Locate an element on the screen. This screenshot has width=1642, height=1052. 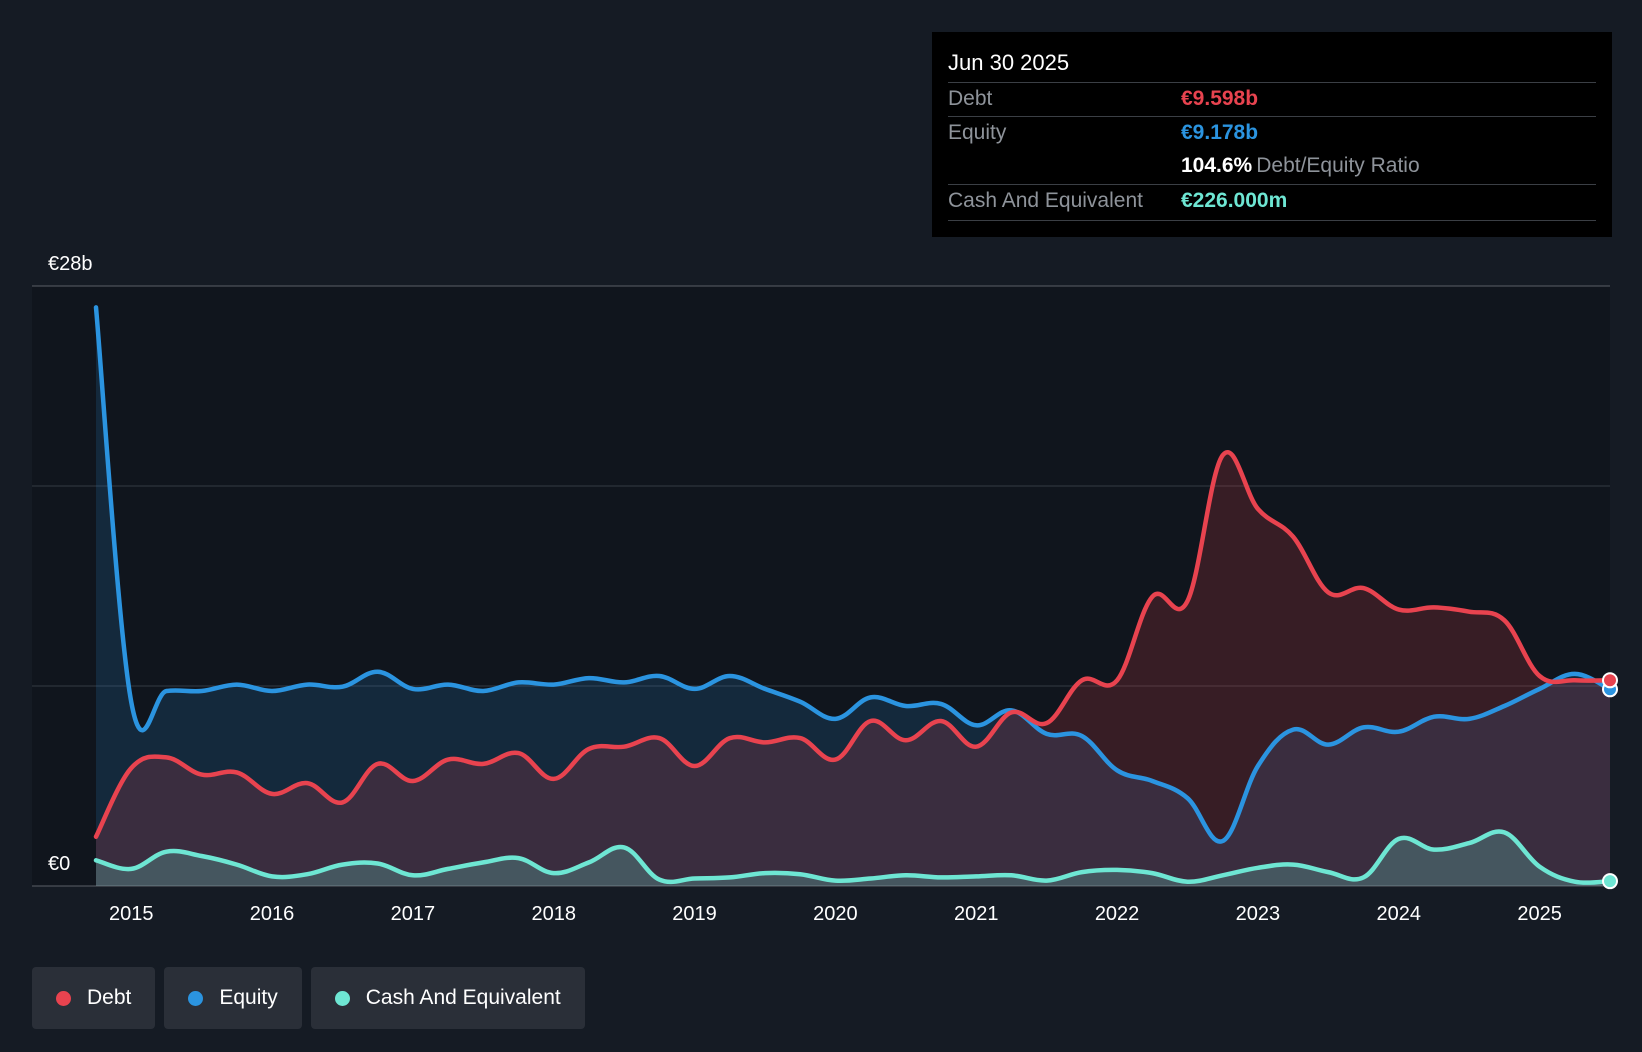
line-cash-and-equivalent is located at coordinates (853, 857).